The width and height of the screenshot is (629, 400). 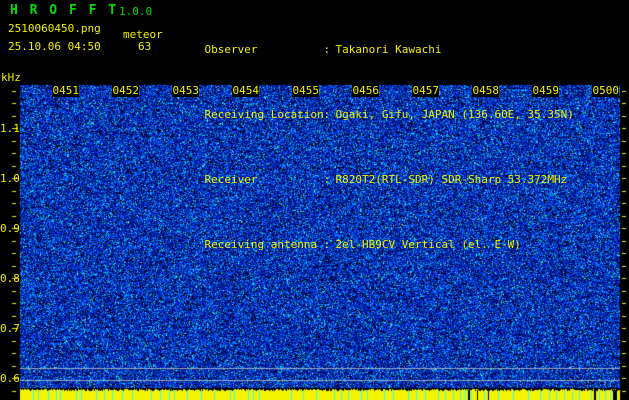 I want to click on info-label: Observer, so click(x=231, y=49).